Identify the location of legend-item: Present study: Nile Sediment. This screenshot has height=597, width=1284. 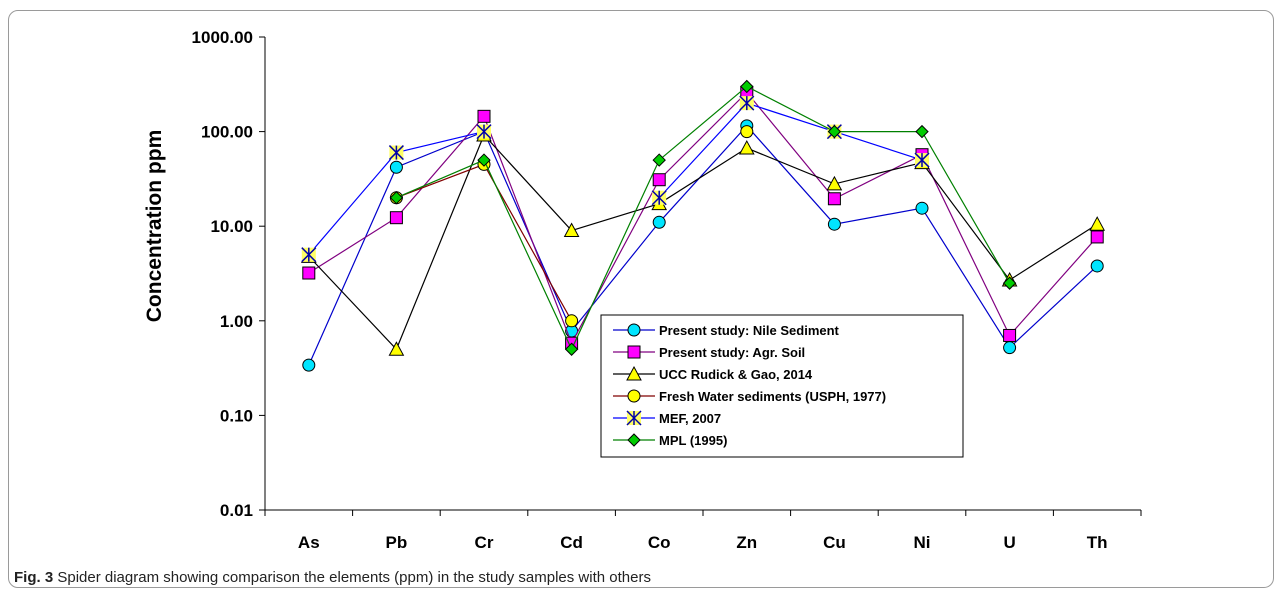
(726, 330).